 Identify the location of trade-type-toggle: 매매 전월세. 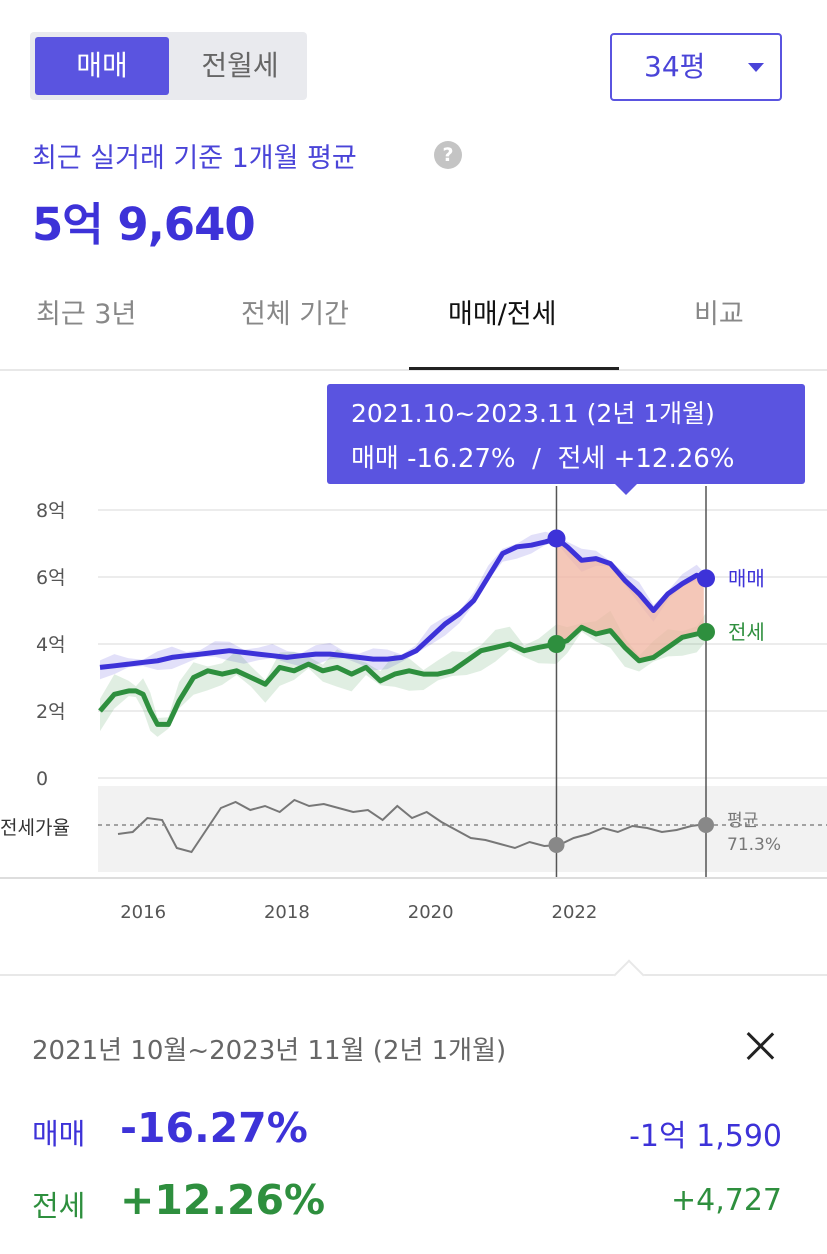
(168, 66).